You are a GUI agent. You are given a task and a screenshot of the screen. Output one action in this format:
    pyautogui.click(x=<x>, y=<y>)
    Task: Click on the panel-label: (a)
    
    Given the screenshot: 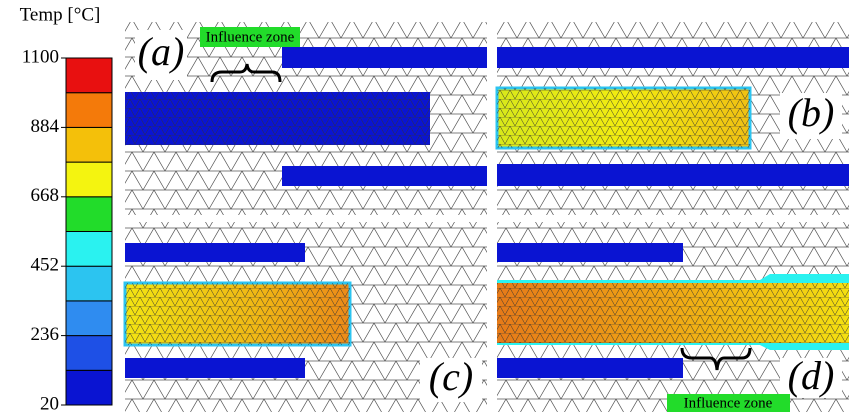 What is the action you would take?
    pyautogui.click(x=161, y=51)
    